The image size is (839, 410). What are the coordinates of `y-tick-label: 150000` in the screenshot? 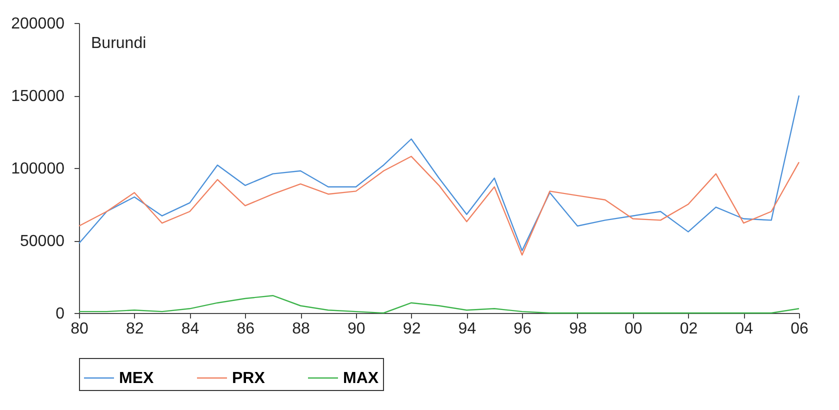 It's located at (38, 96).